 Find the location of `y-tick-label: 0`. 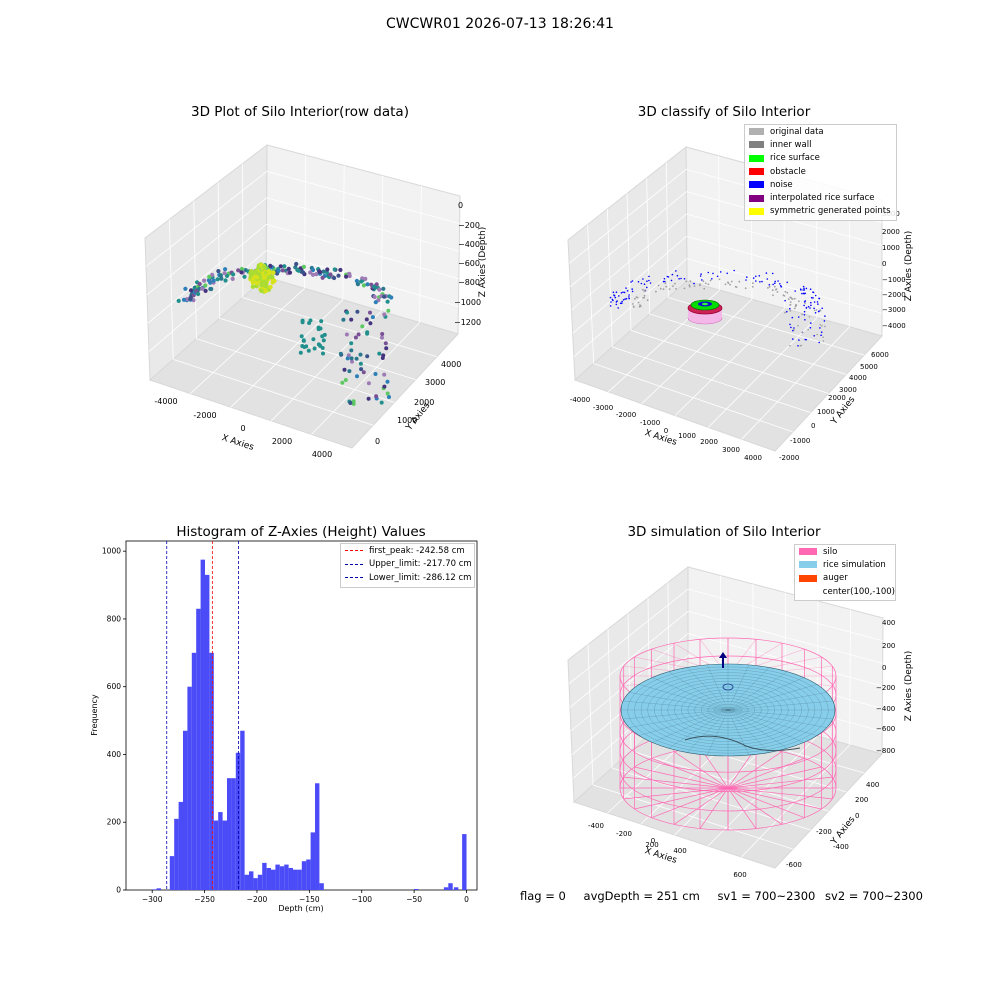

y-tick-label: 0 is located at coordinates (857, 816).